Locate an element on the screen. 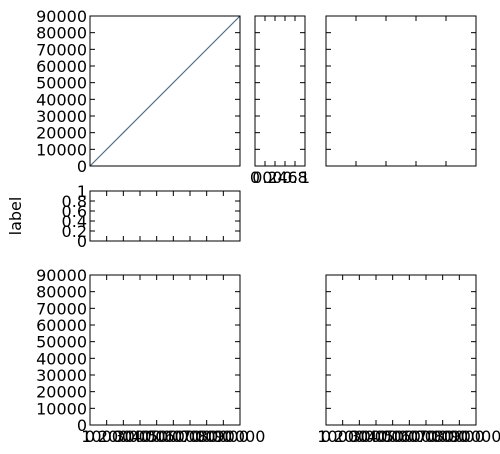  x-tick-label: 0.2 is located at coordinates (264, 177).